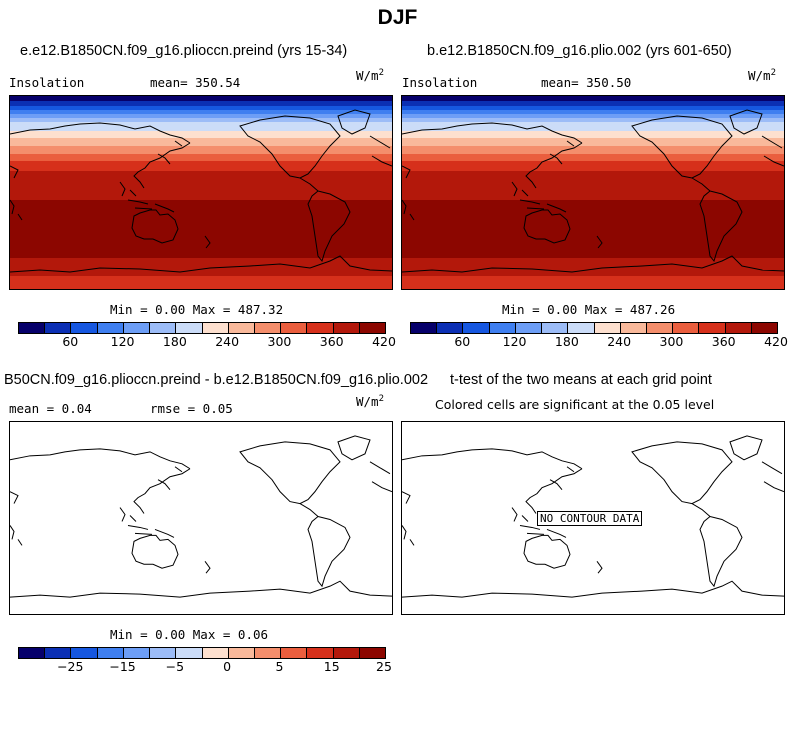 Image resolution: width=795 pixels, height=733 pixels. What do you see at coordinates (586, 82) in the screenshot?
I see `panel2-mean: mean= 350.50` at bounding box center [586, 82].